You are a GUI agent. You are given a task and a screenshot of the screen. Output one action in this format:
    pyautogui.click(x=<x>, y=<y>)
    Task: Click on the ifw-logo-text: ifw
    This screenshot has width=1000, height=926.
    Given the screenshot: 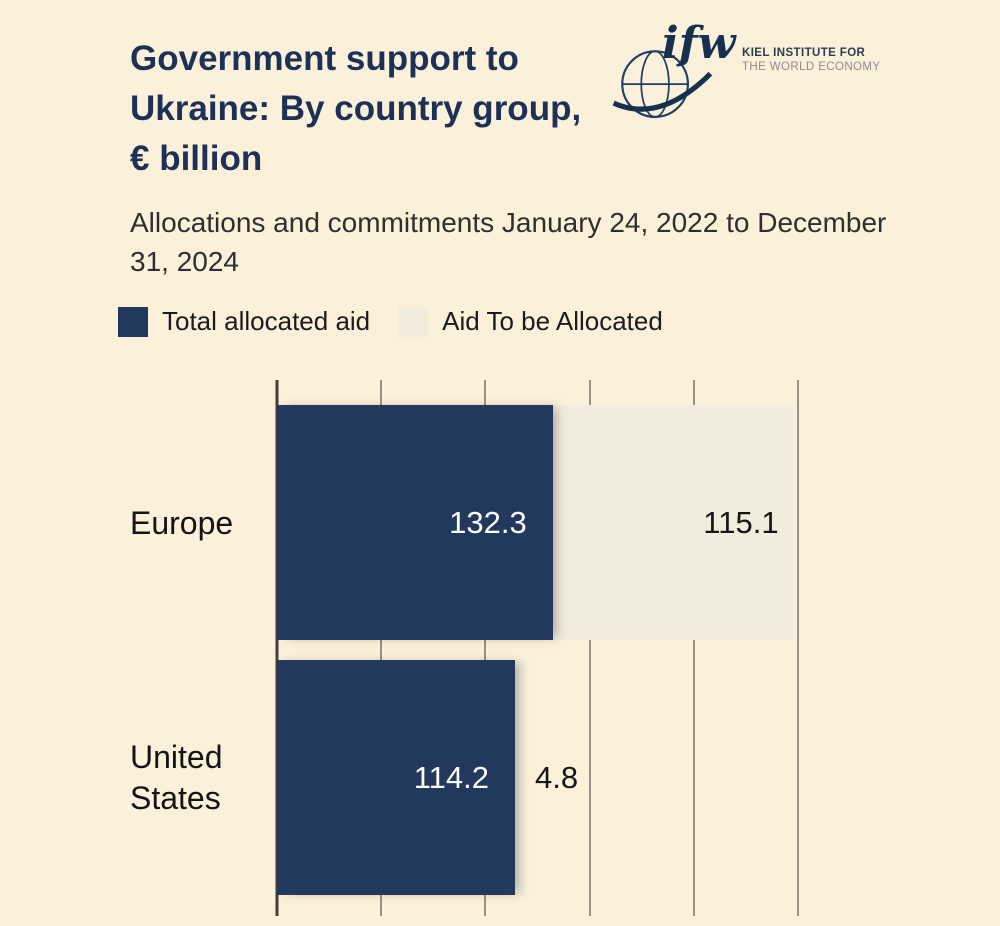 What is the action you would take?
    pyautogui.click(x=699, y=43)
    